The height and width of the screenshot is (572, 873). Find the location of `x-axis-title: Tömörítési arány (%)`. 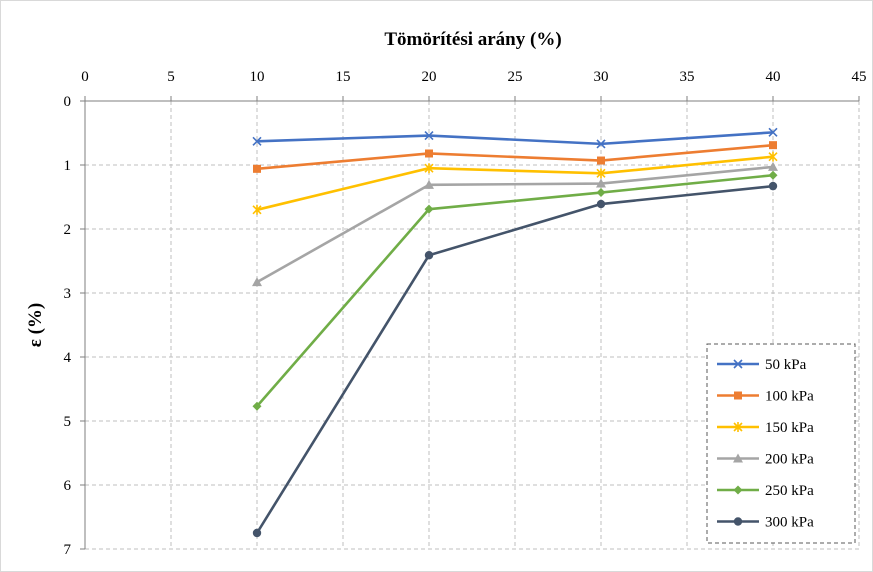

x-axis-title: Tömörítési arány (%) is located at coordinates (472, 39).